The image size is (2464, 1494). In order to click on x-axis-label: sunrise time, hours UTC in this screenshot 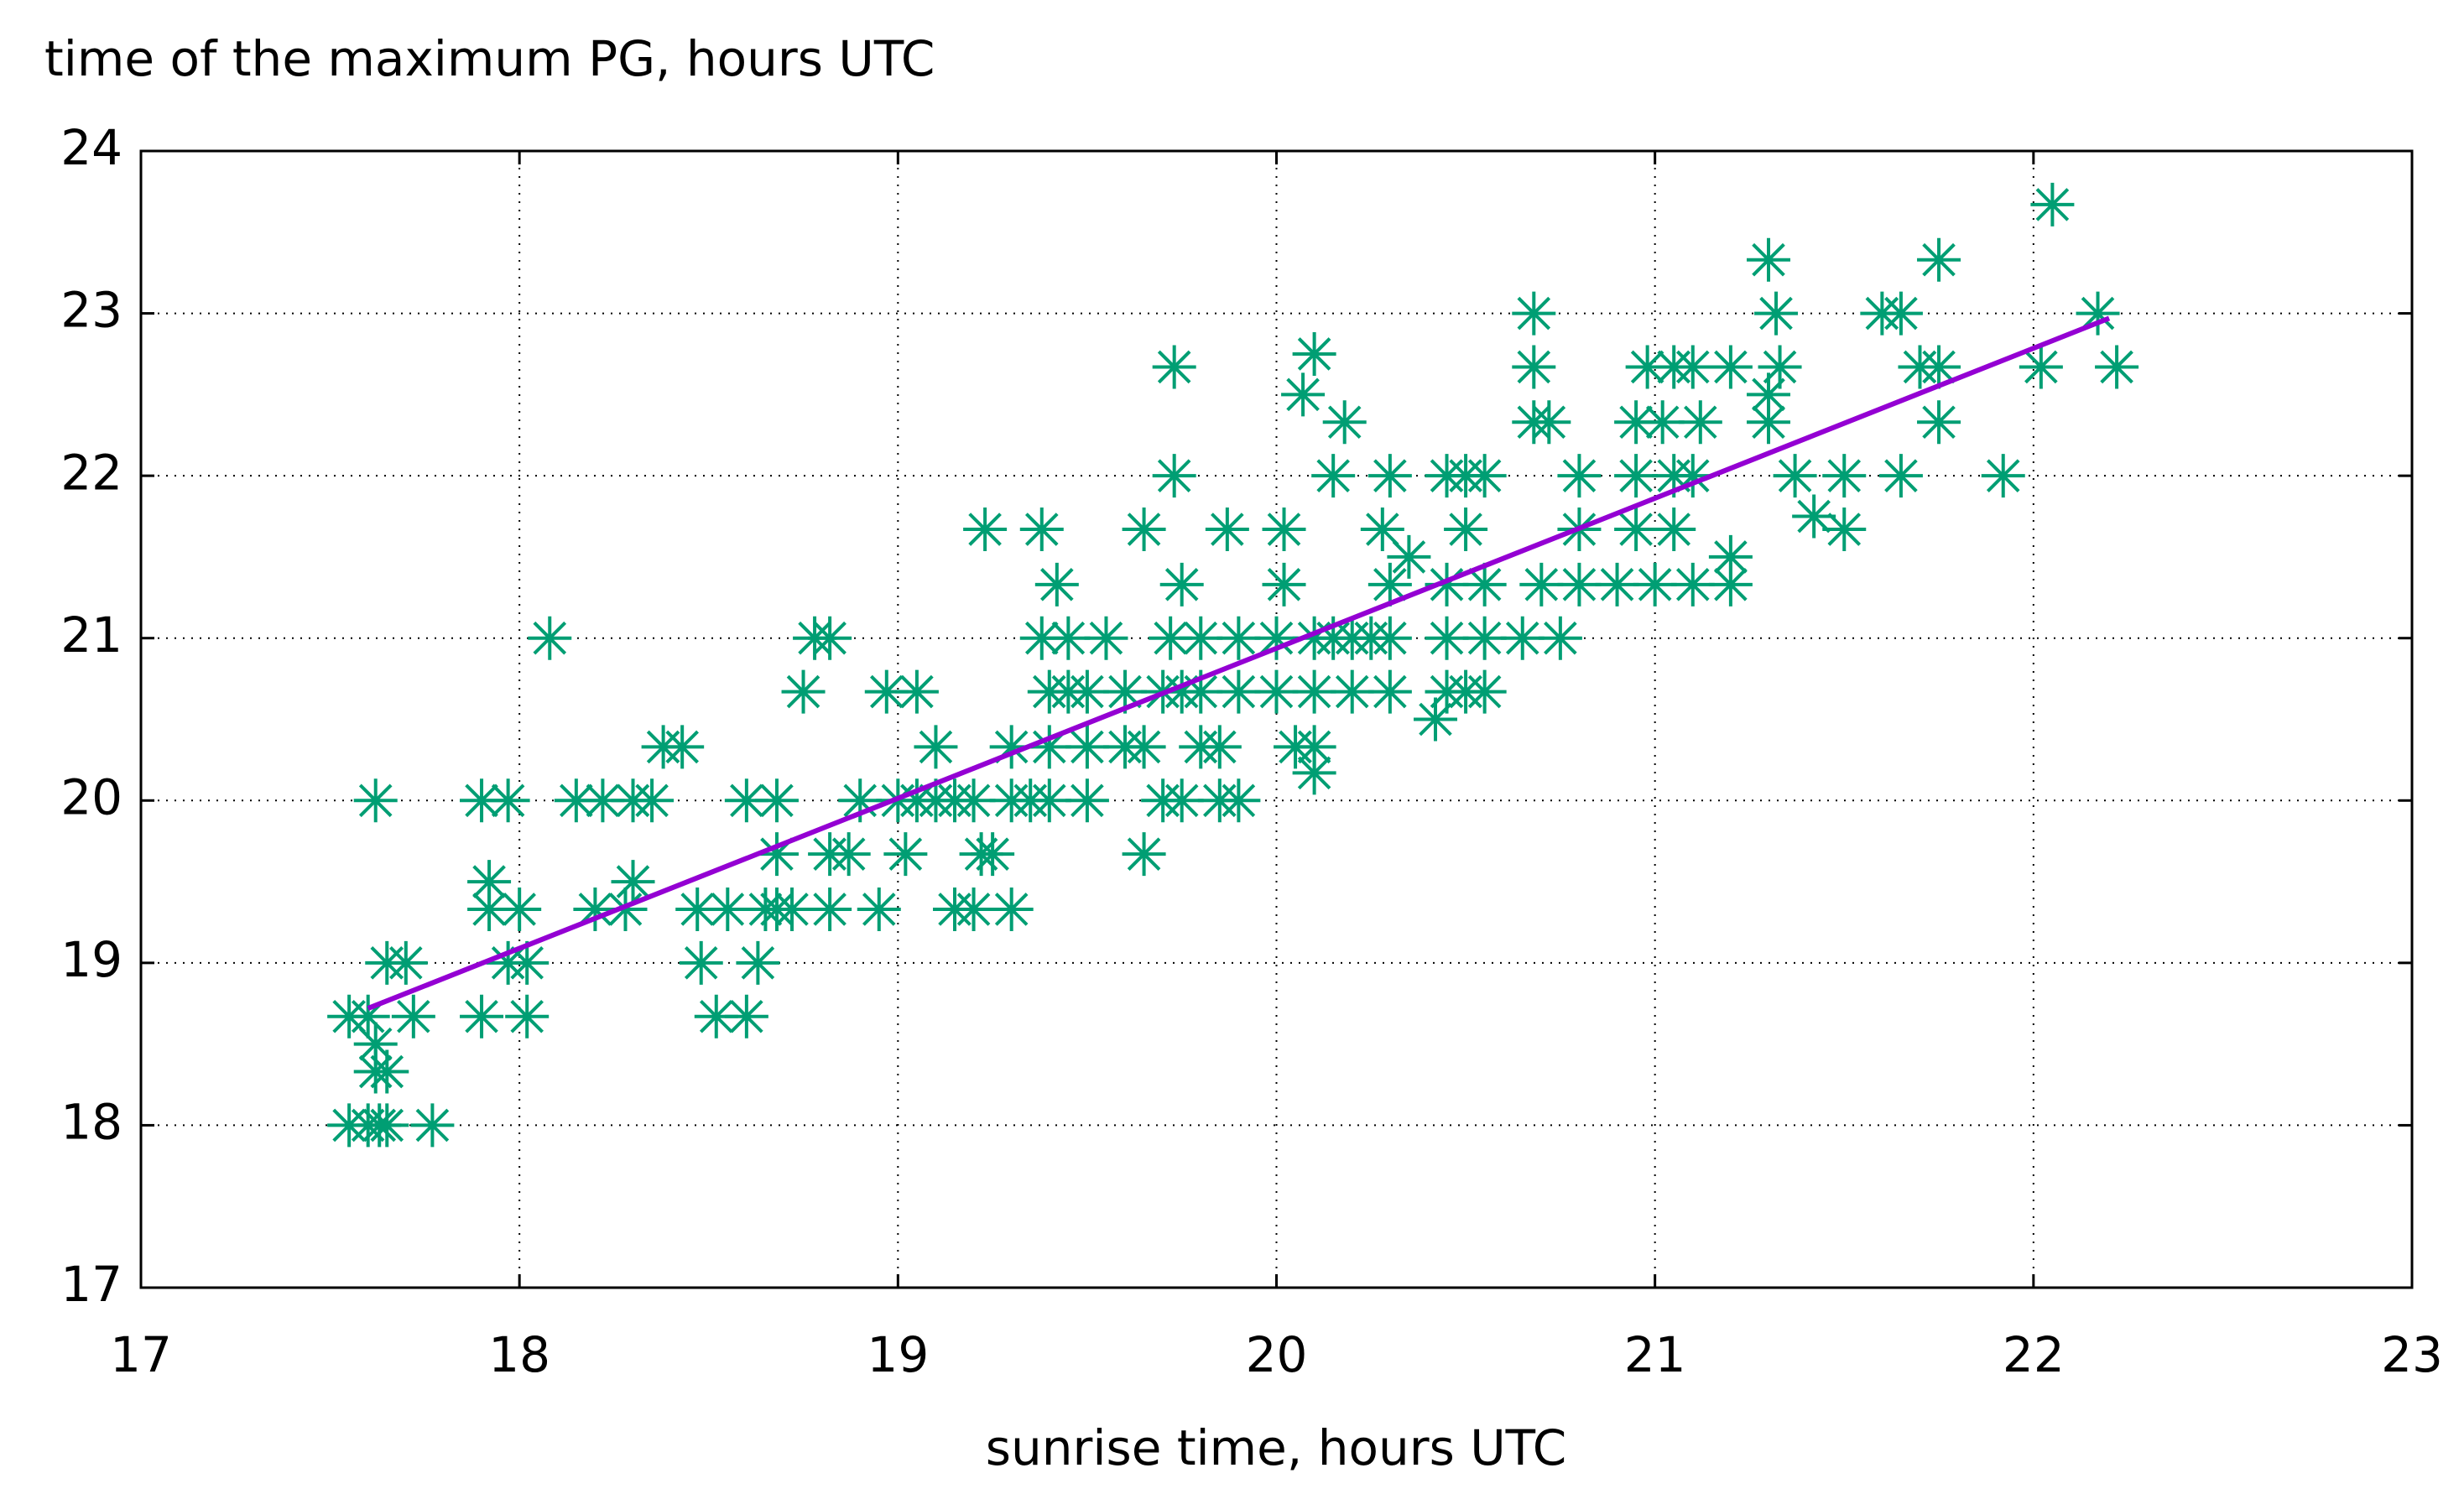, I will do `click(1276, 1447)`.